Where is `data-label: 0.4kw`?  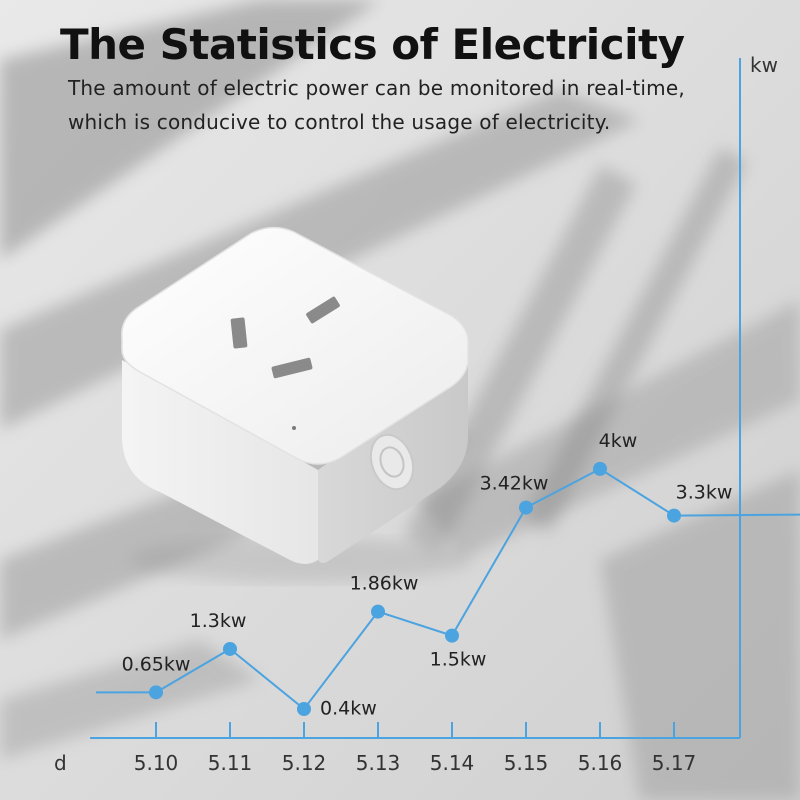 data-label: 0.4kw is located at coordinates (348, 709).